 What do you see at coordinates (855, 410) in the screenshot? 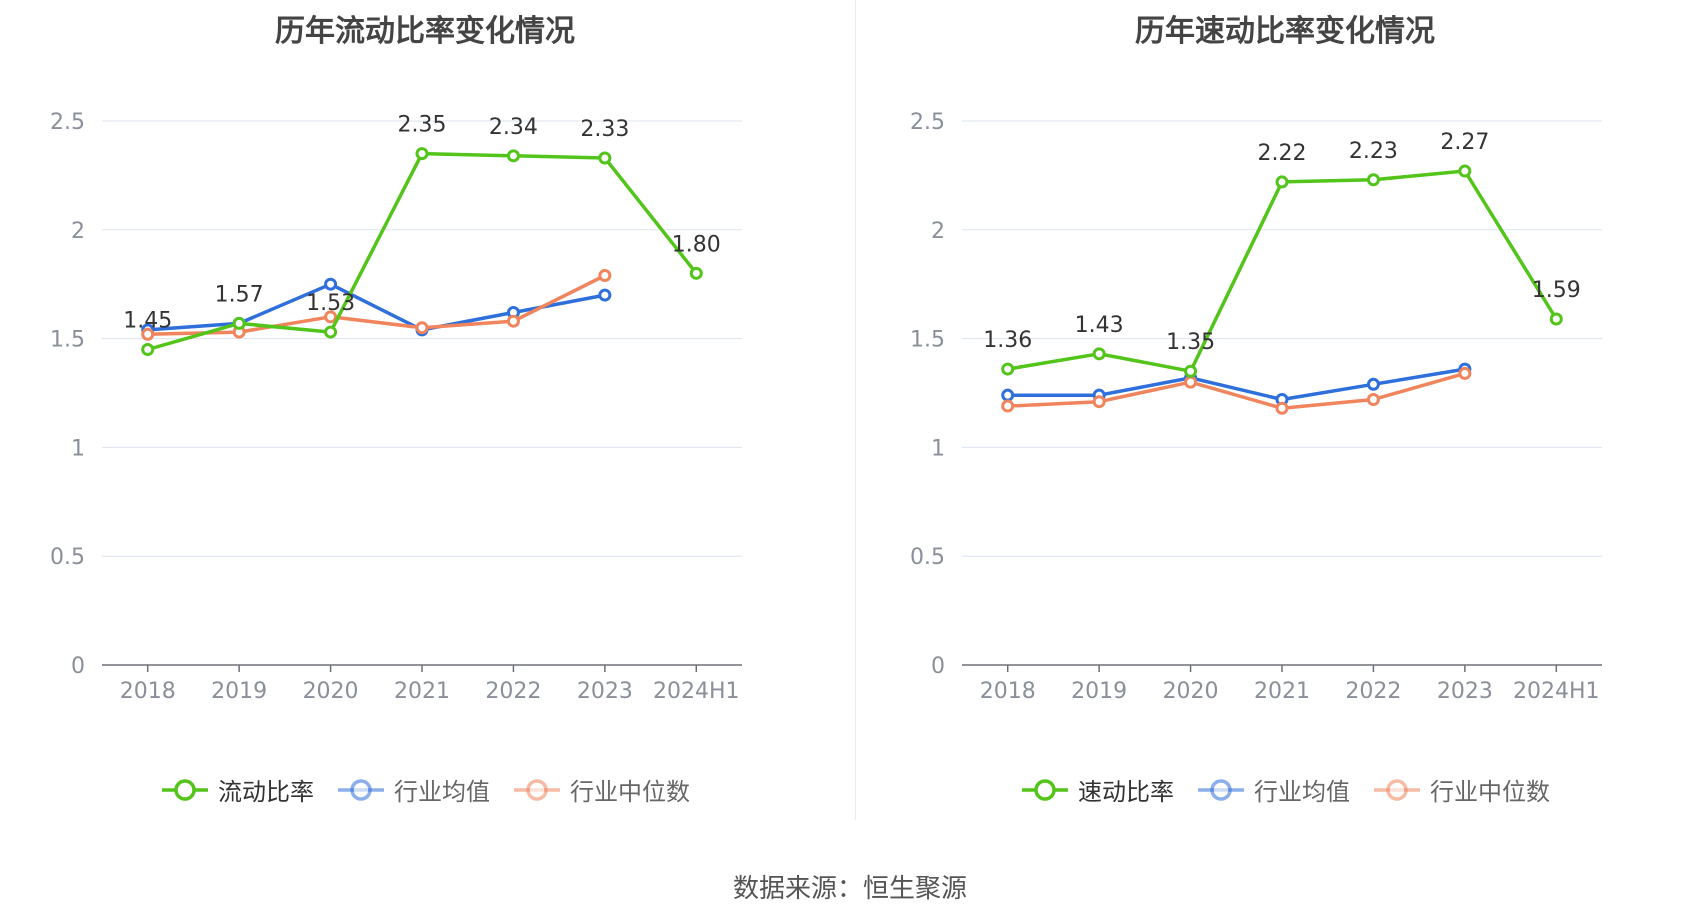
I see `panel-divider` at bounding box center [855, 410].